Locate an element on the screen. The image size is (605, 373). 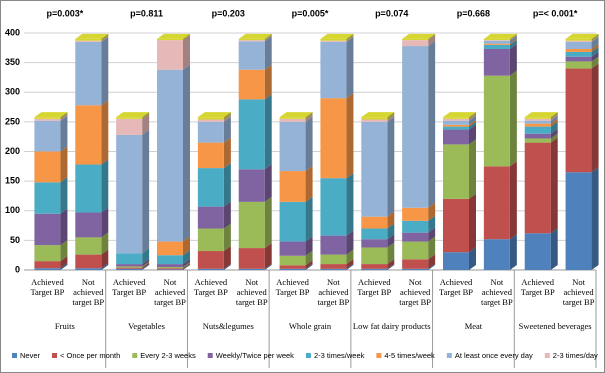
bar-label: Target BP is located at coordinates (374, 292).